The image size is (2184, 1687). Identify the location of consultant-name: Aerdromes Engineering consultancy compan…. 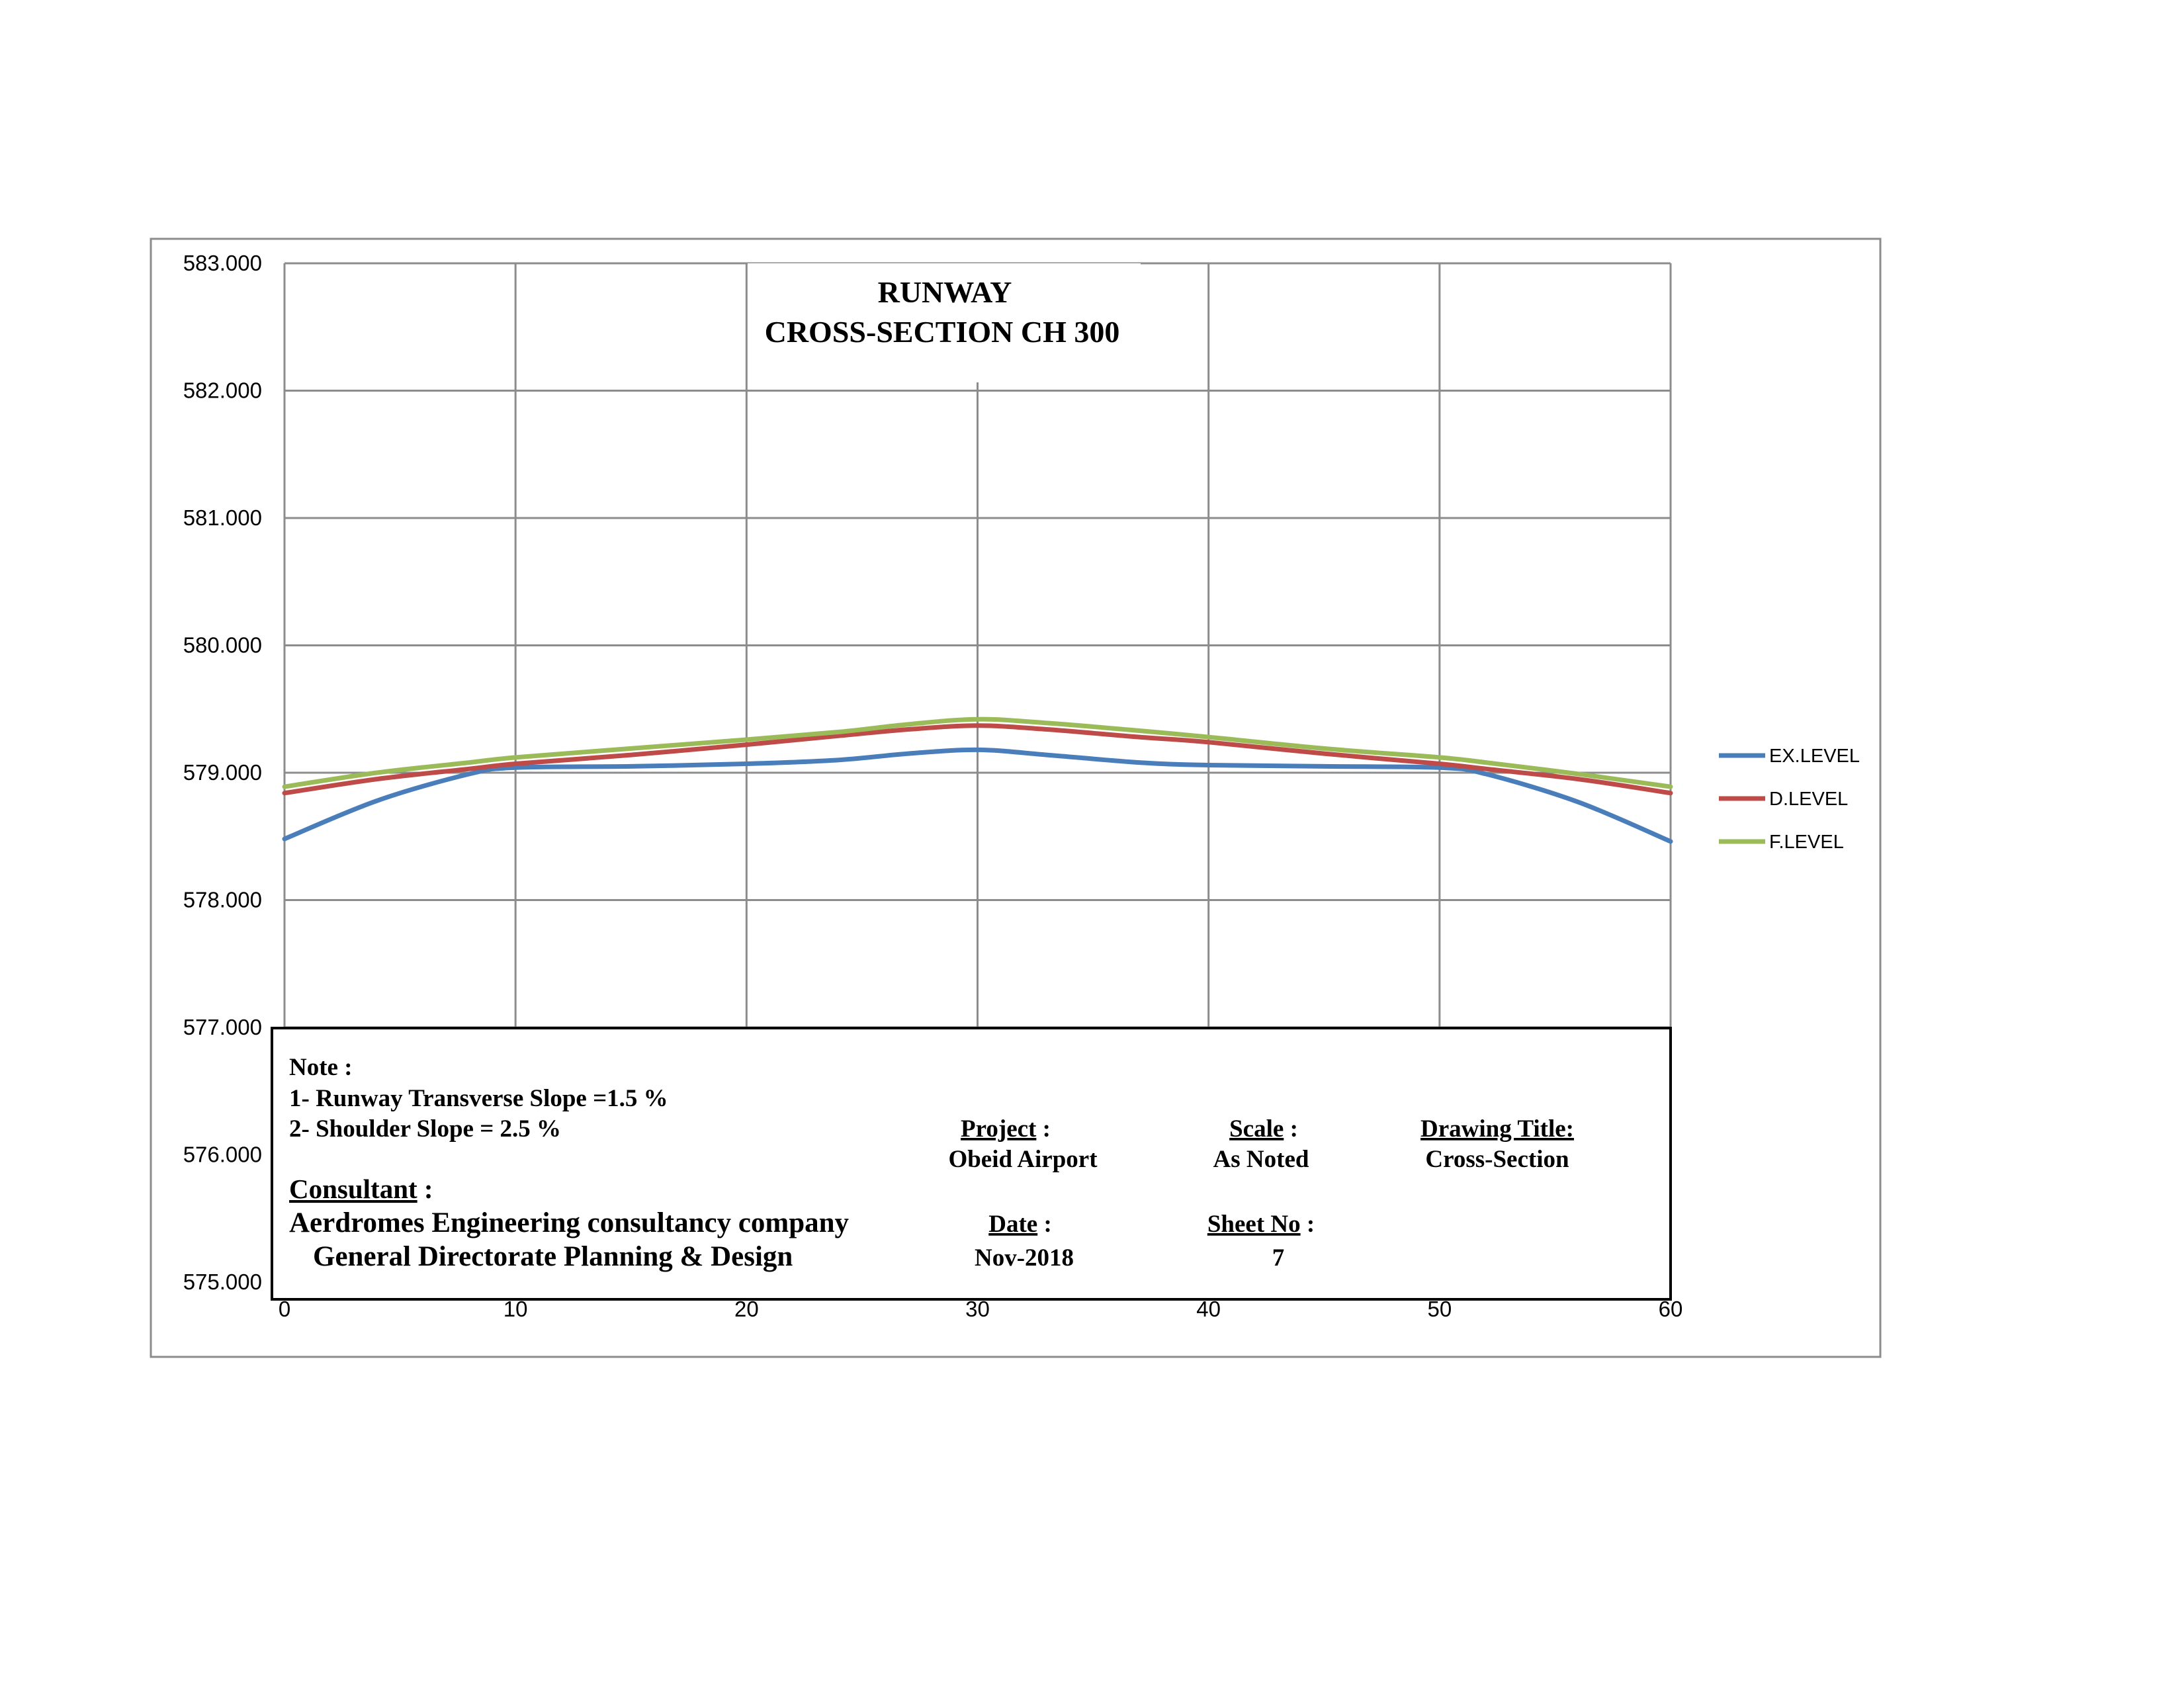
(569, 1222).